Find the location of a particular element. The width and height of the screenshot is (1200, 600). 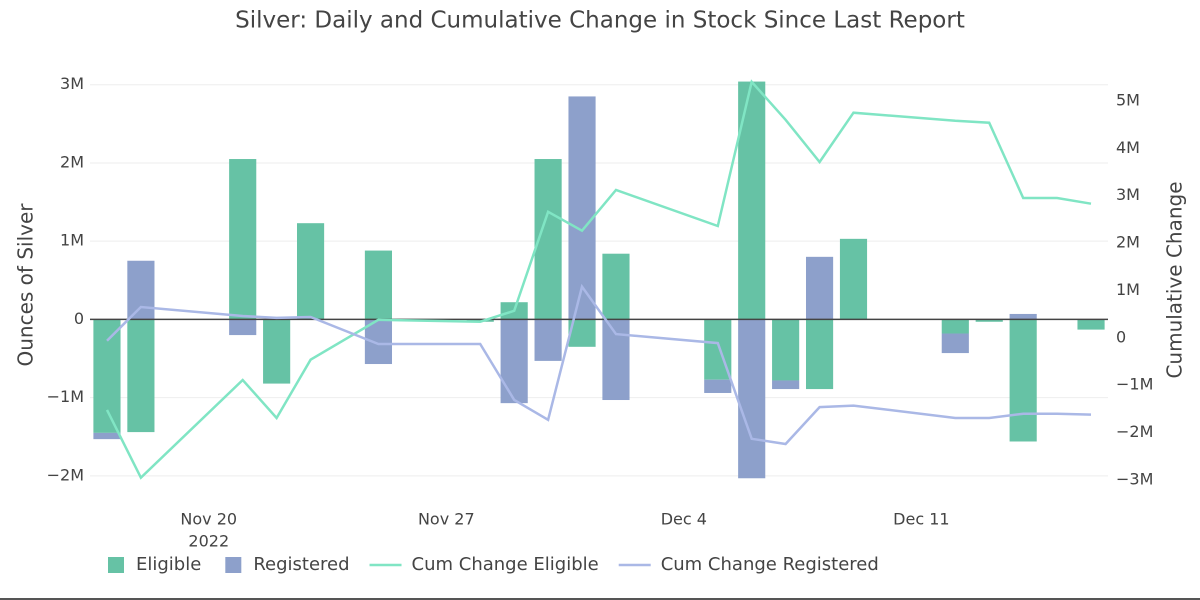

x-tick-label: Dec 11 is located at coordinates (921, 519).